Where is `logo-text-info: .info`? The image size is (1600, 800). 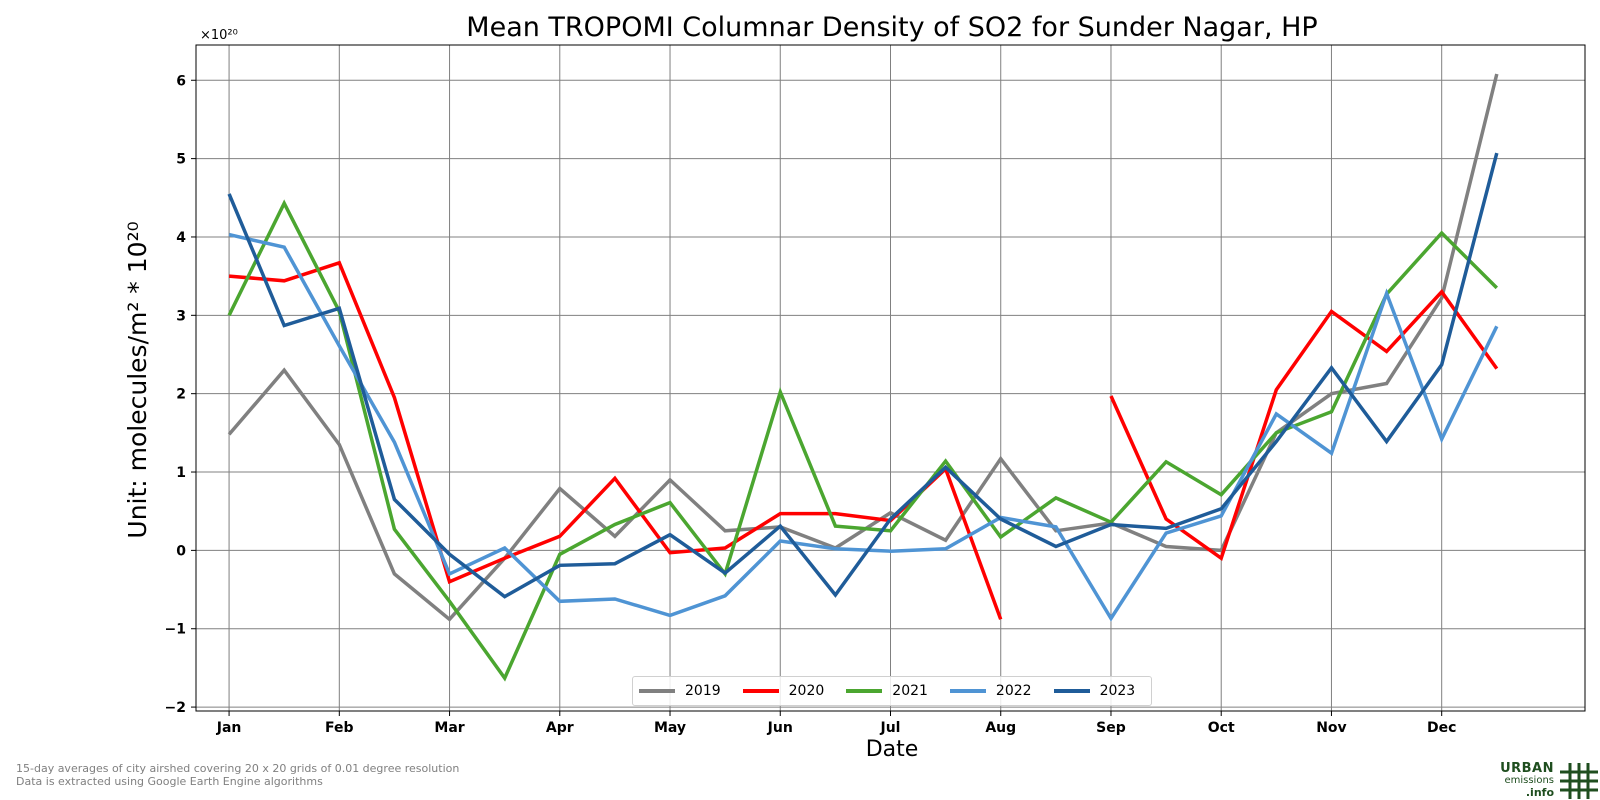
logo-text-info: .info is located at coordinates (1539, 792).